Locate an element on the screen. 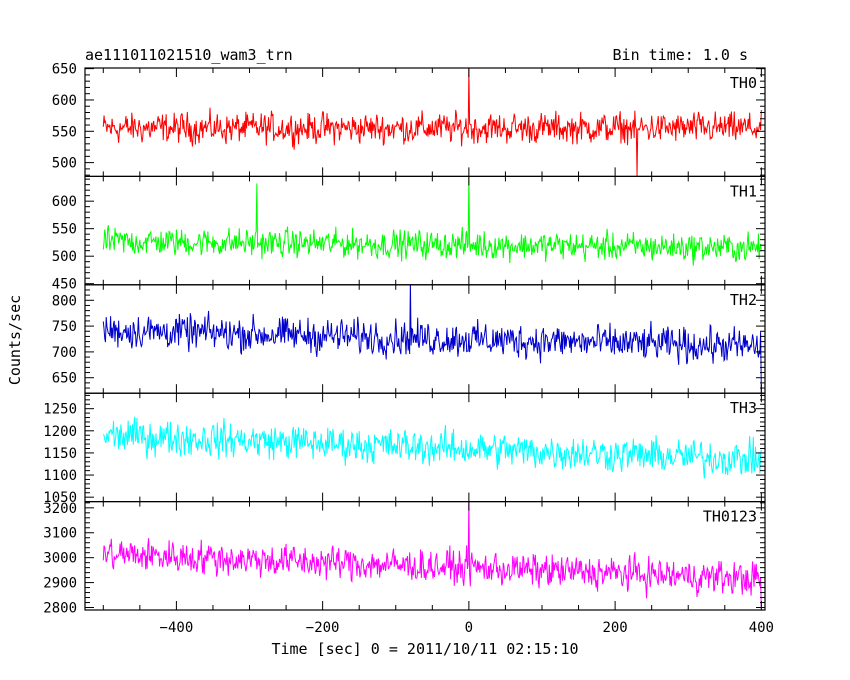  y-tick-label: 3200 is located at coordinates (60, 509).